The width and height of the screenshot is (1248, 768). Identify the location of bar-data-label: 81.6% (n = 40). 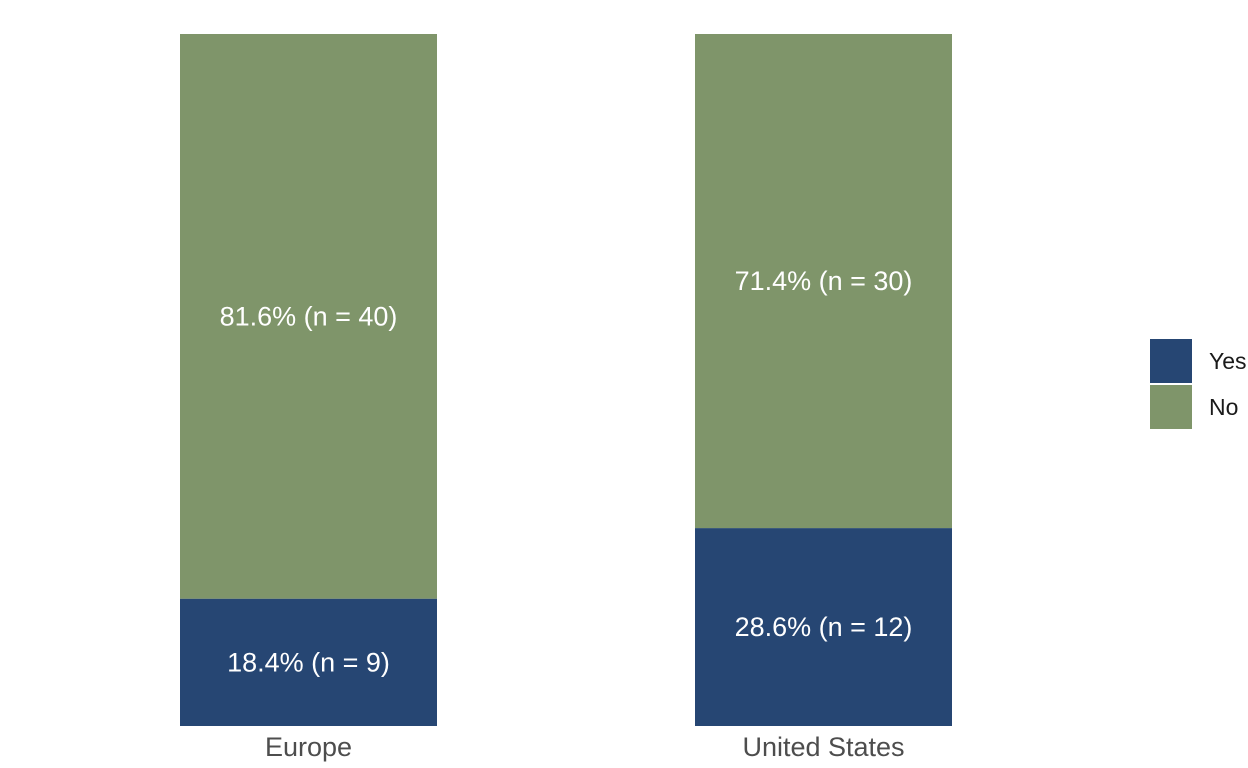
(309, 316).